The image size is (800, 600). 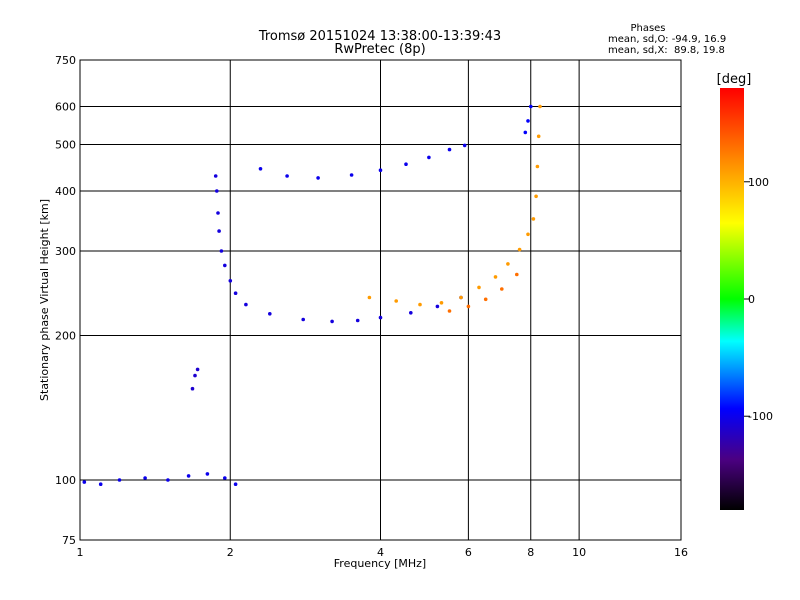 What do you see at coordinates (681, 552) in the screenshot?
I see `x-tick-label: 16` at bounding box center [681, 552].